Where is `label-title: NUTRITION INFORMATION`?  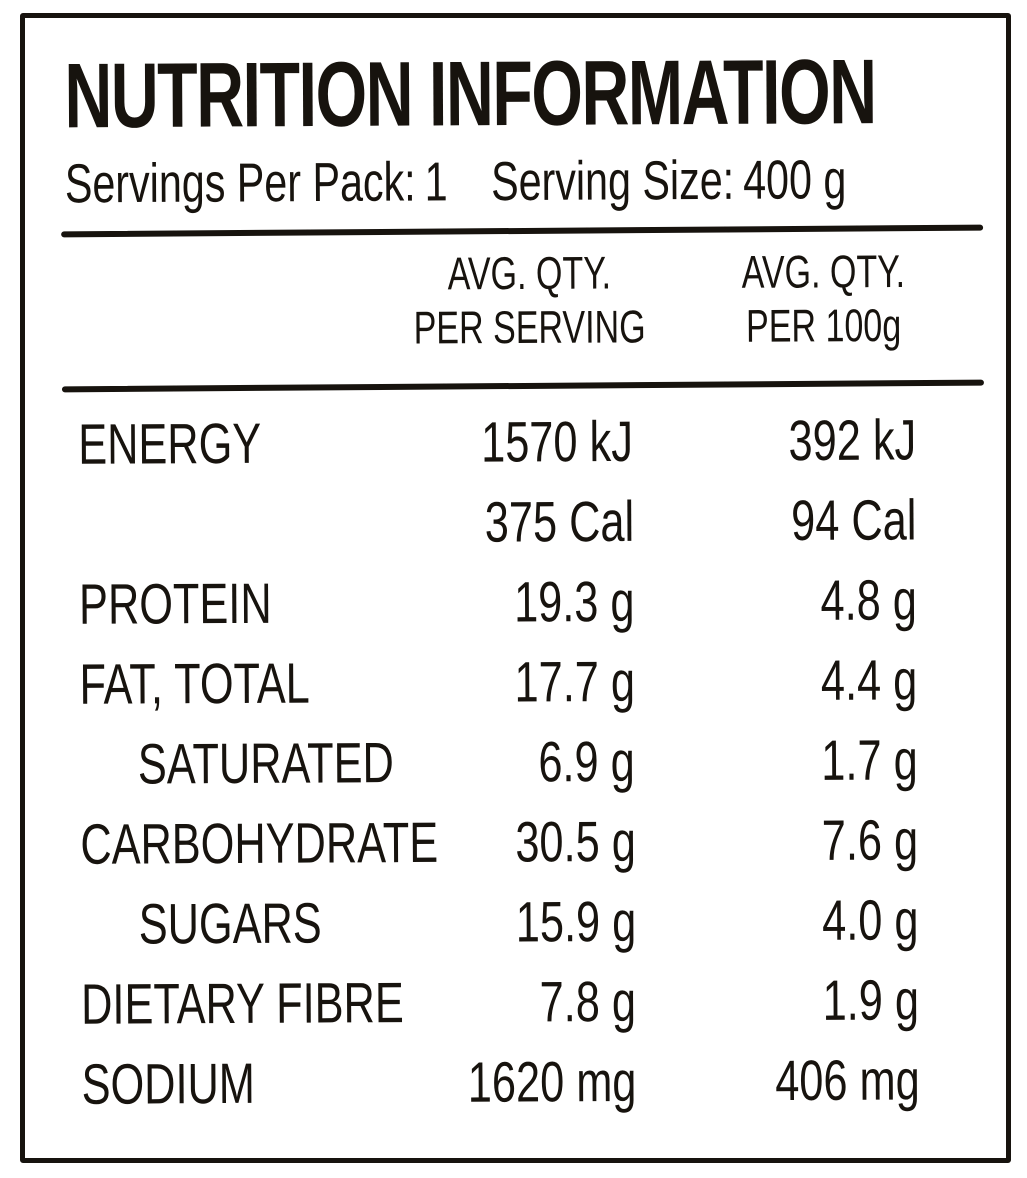 label-title: NUTRITION INFORMATION is located at coordinates (470, 94).